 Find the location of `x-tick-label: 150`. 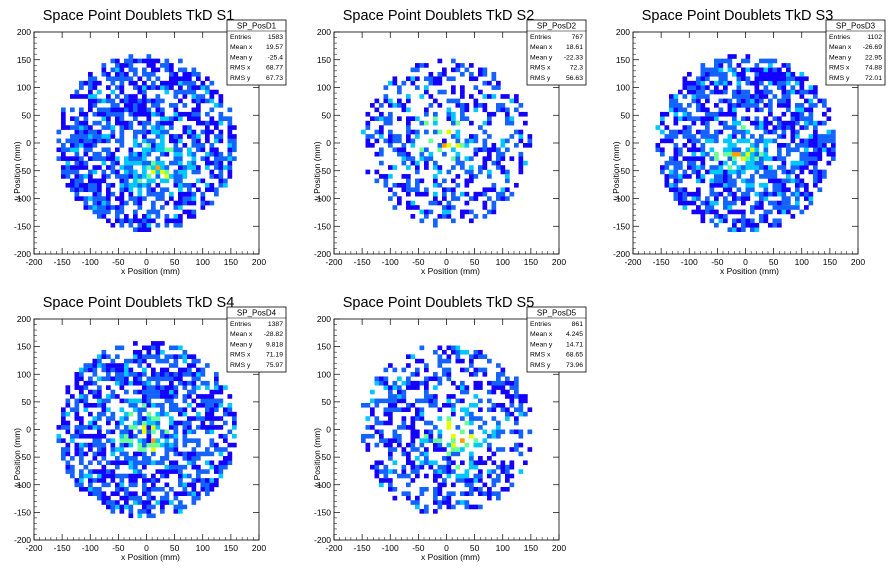

x-tick-label: 150 is located at coordinates (231, 262).